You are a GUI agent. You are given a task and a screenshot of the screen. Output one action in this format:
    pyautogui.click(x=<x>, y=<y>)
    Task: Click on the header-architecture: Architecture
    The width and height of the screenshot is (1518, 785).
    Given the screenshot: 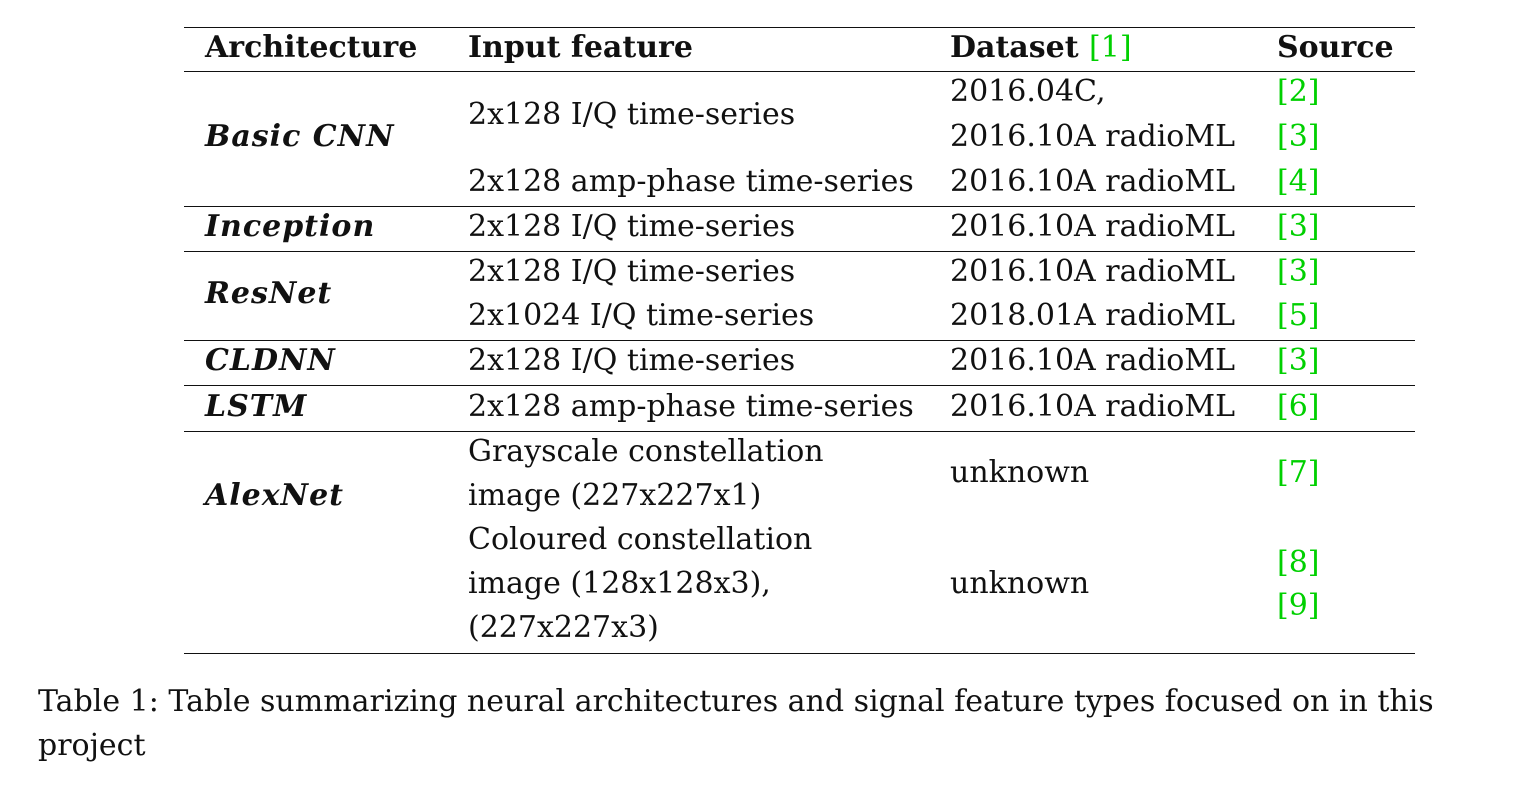 What is the action you would take?
    pyautogui.click(x=311, y=47)
    